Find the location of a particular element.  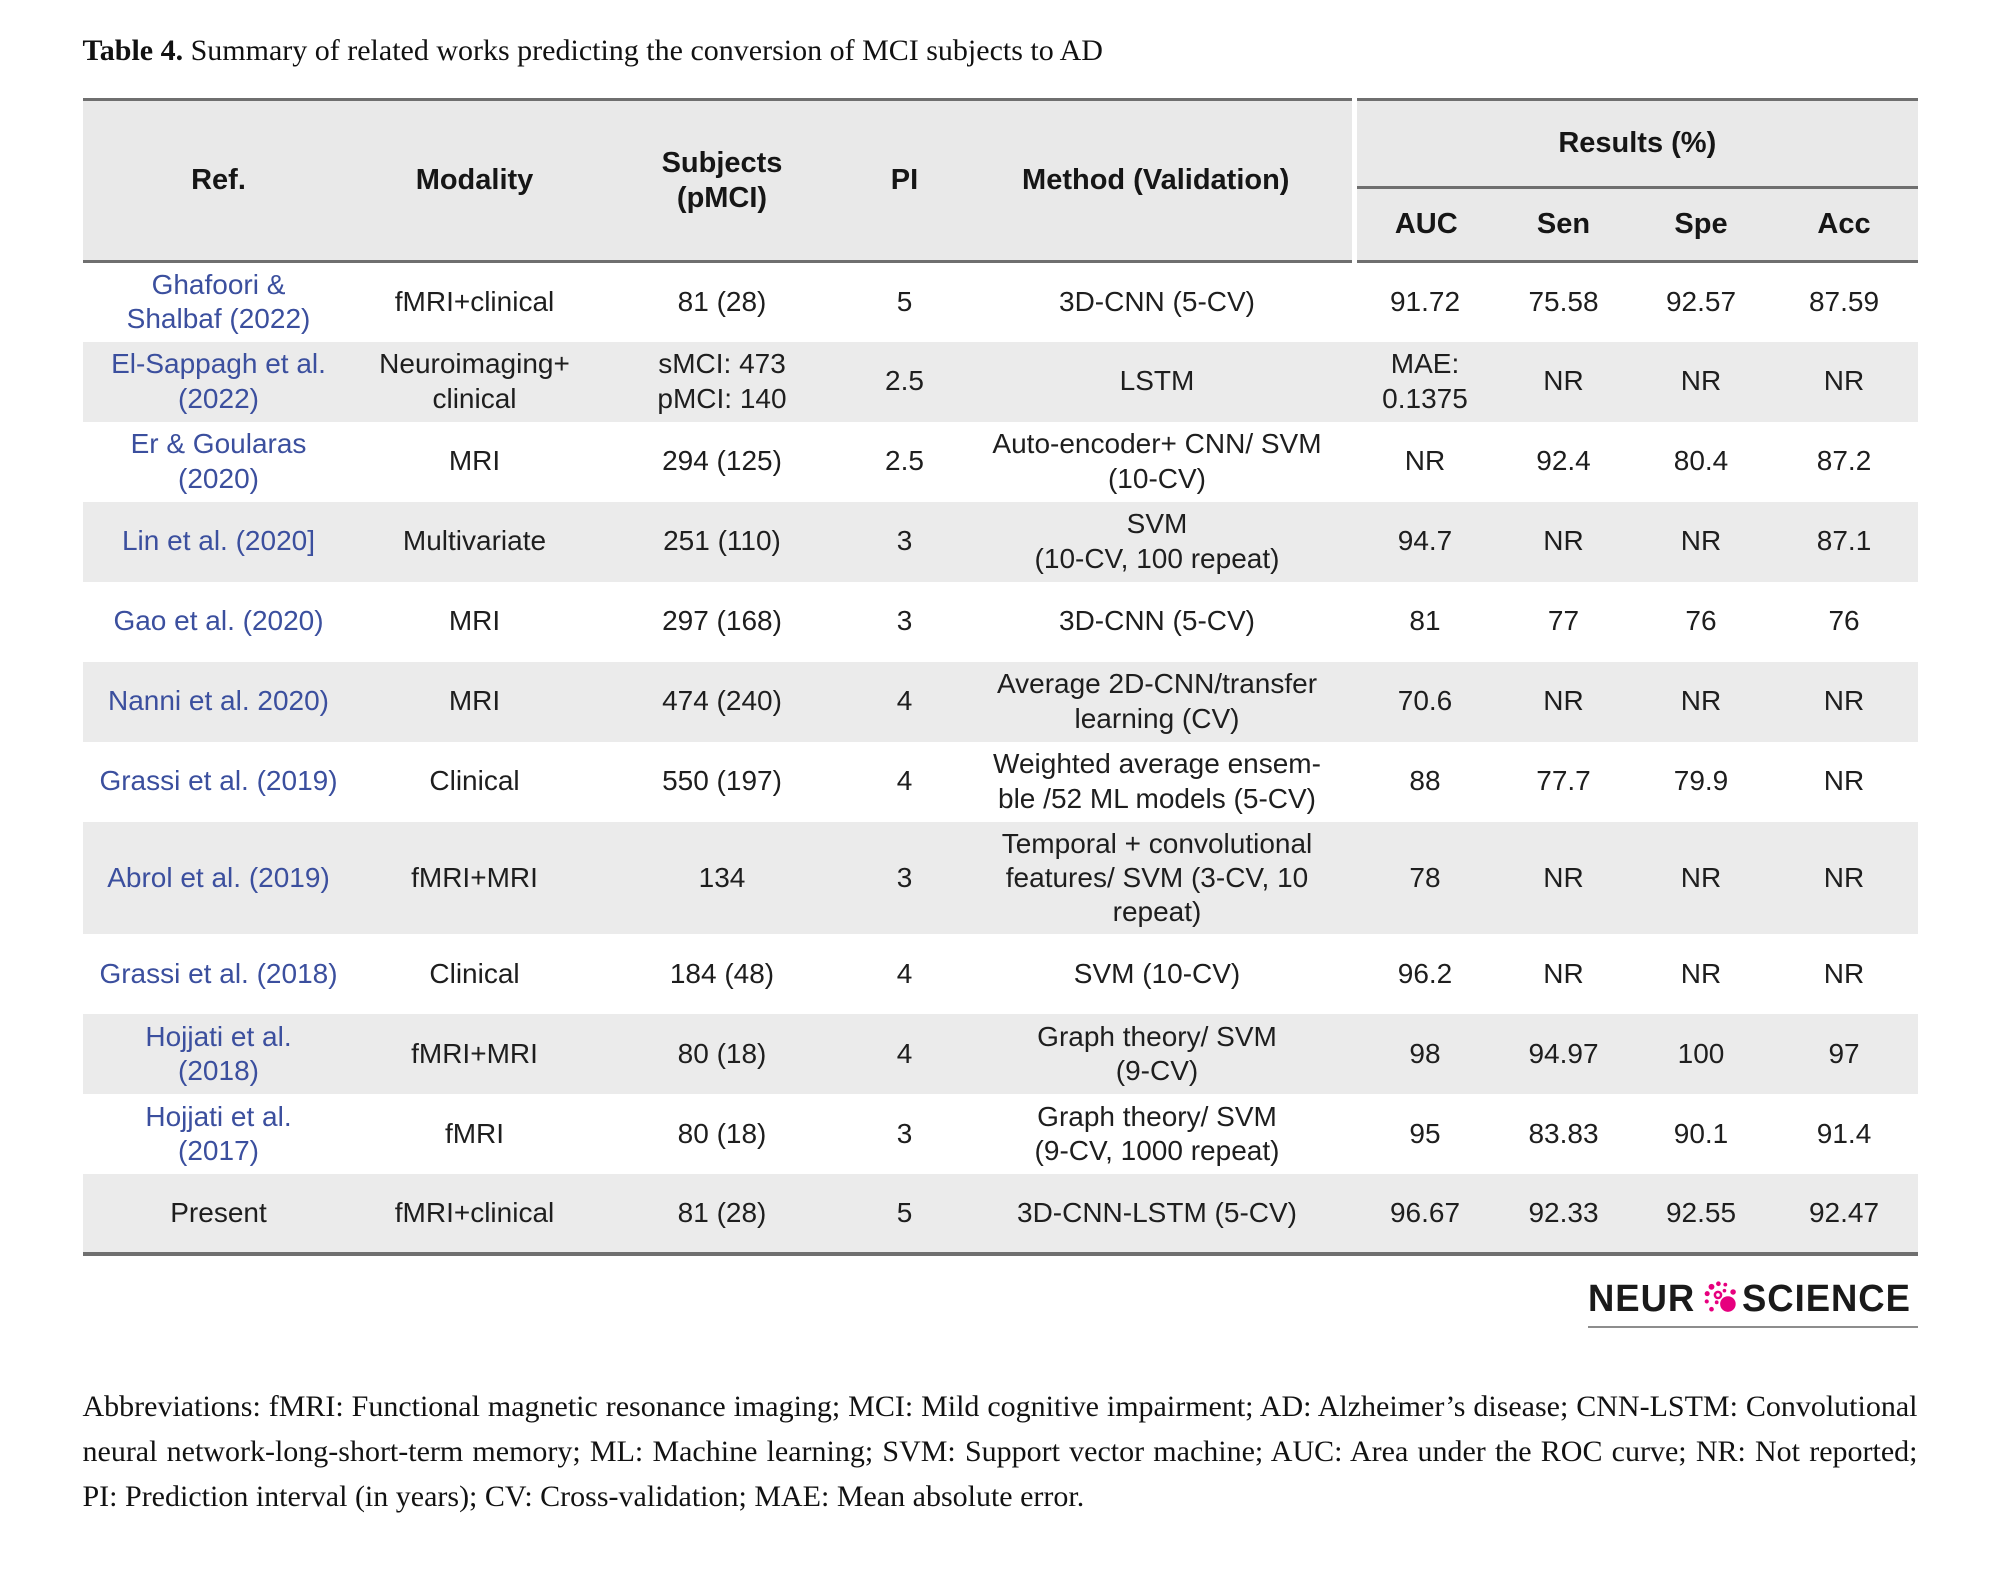

logo-text-science: SCIENCE is located at coordinates (1826, 1298).